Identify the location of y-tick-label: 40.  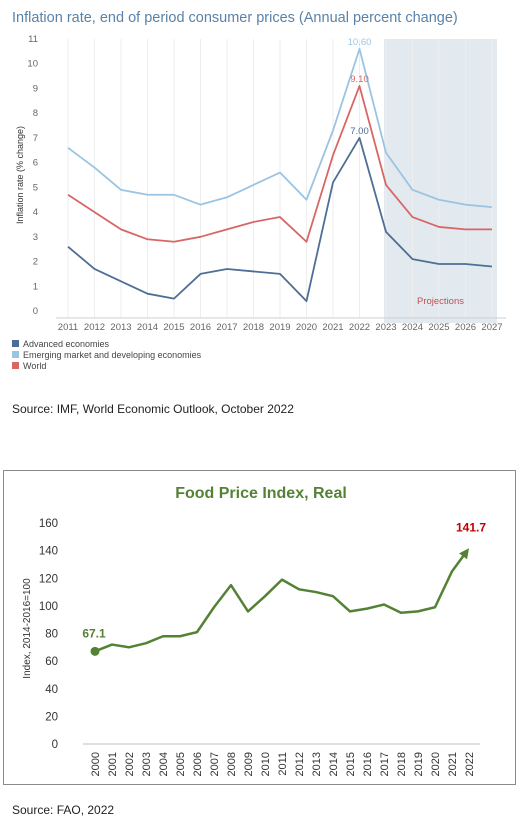
(51, 690).